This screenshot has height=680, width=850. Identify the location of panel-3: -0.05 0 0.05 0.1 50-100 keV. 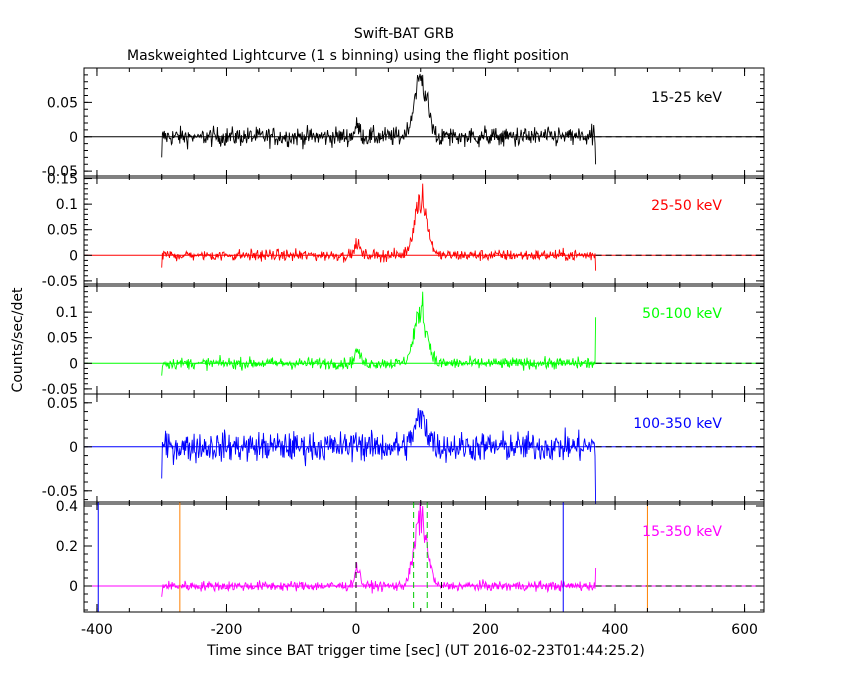
(403, 340).